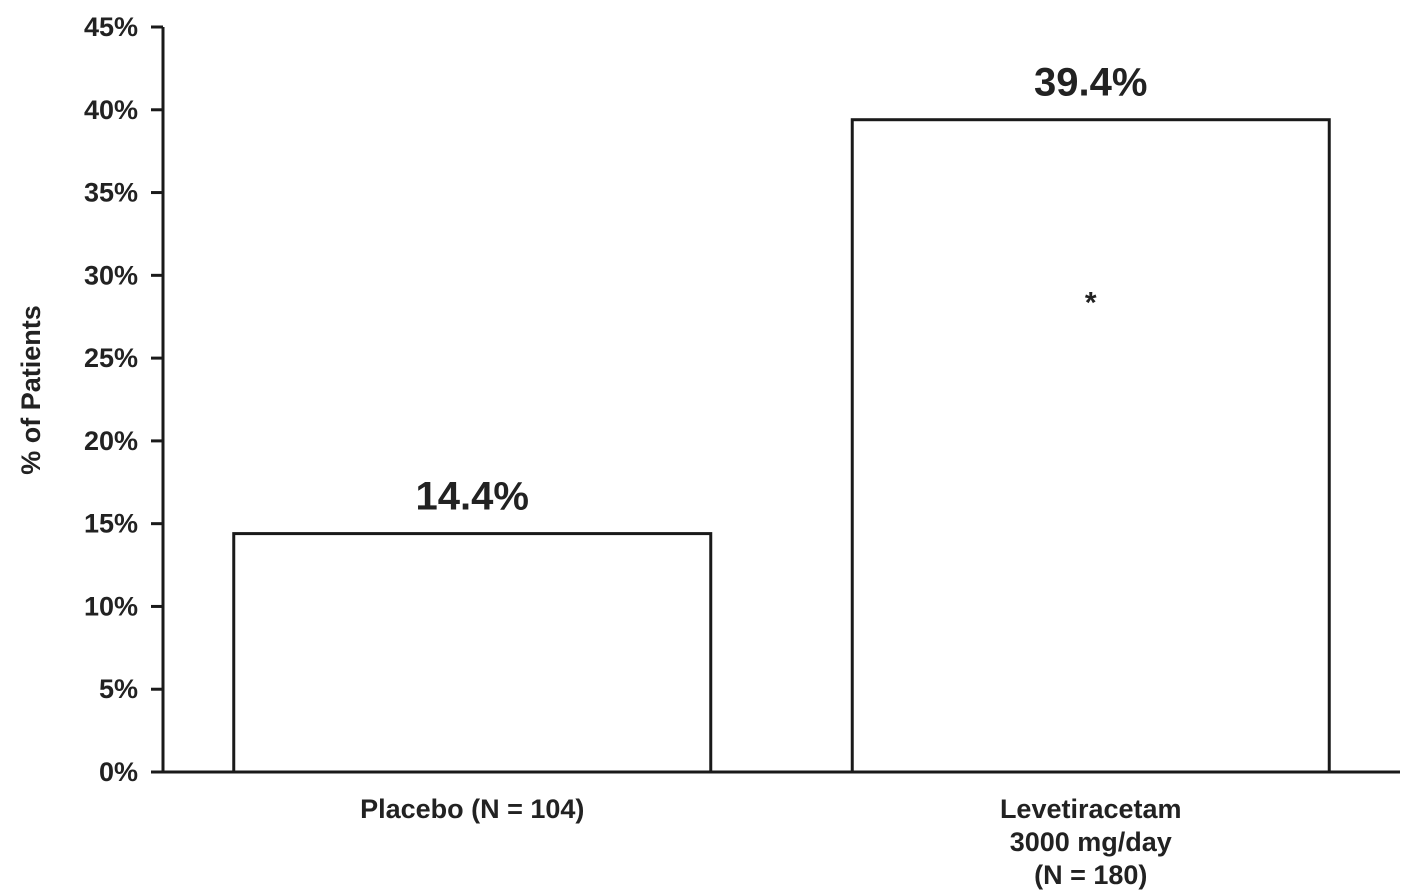 This screenshot has height=894, width=1410. Describe the element at coordinates (111, 110) in the screenshot. I see `y-tick-label: 40%` at that location.